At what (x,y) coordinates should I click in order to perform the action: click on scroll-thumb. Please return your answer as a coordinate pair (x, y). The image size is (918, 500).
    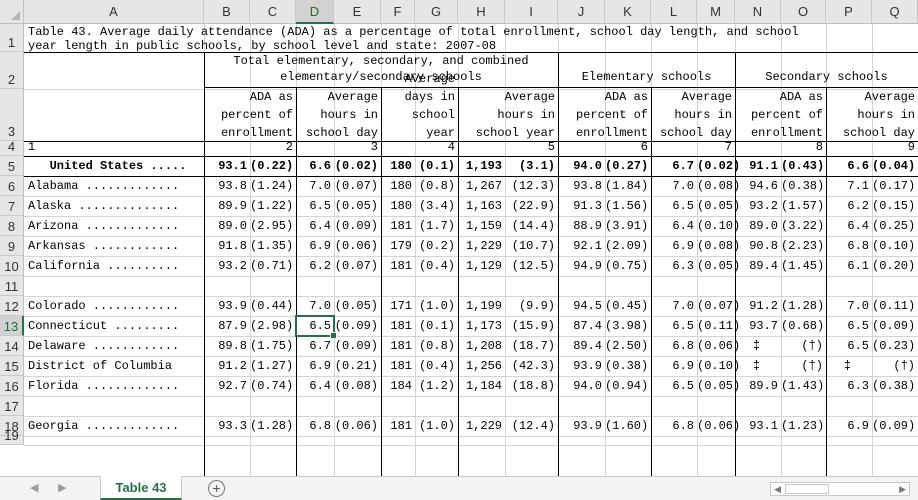
    Looking at the image, I should click on (807, 489).